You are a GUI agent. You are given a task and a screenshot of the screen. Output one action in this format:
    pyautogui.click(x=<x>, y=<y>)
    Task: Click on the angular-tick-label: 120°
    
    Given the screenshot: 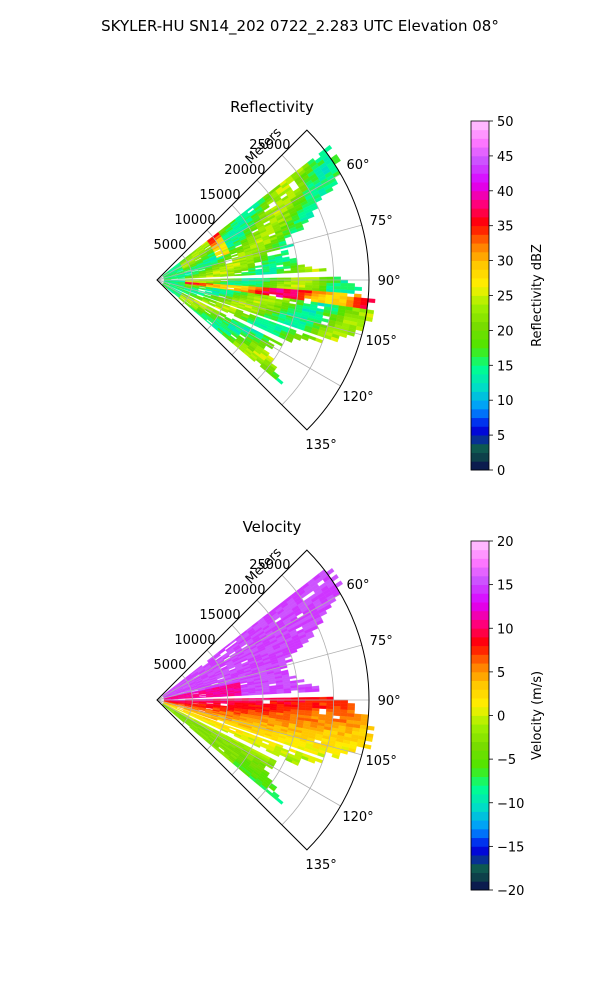 What is the action you would take?
    pyautogui.click(x=357, y=817)
    